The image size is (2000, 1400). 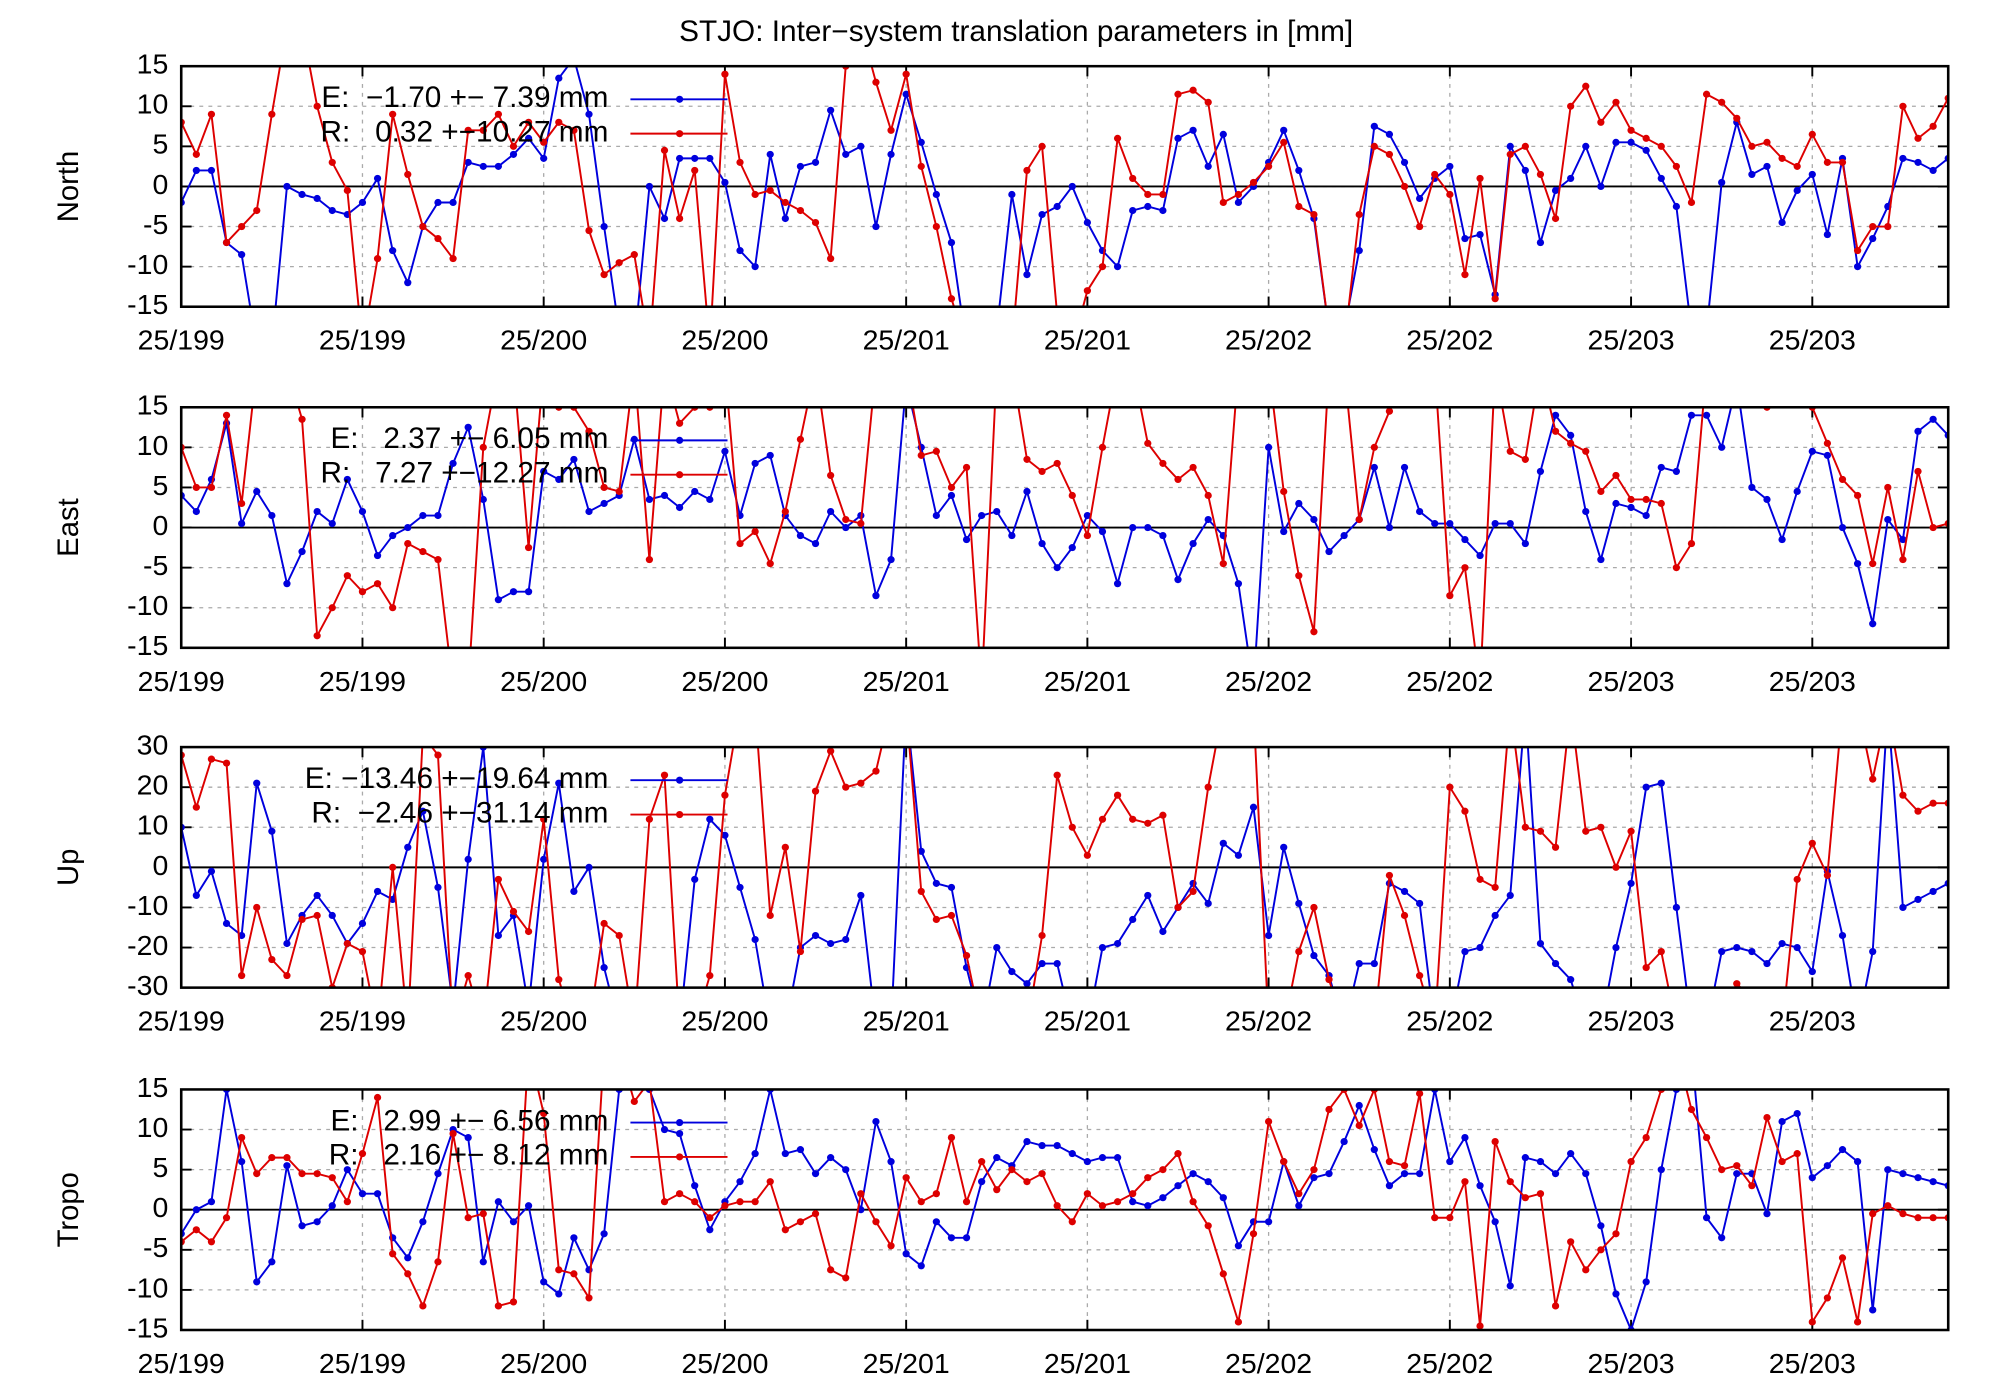 What do you see at coordinates (459, 812) in the screenshot?
I see `legend-label: R: −2.46 +−31.14 mm` at bounding box center [459, 812].